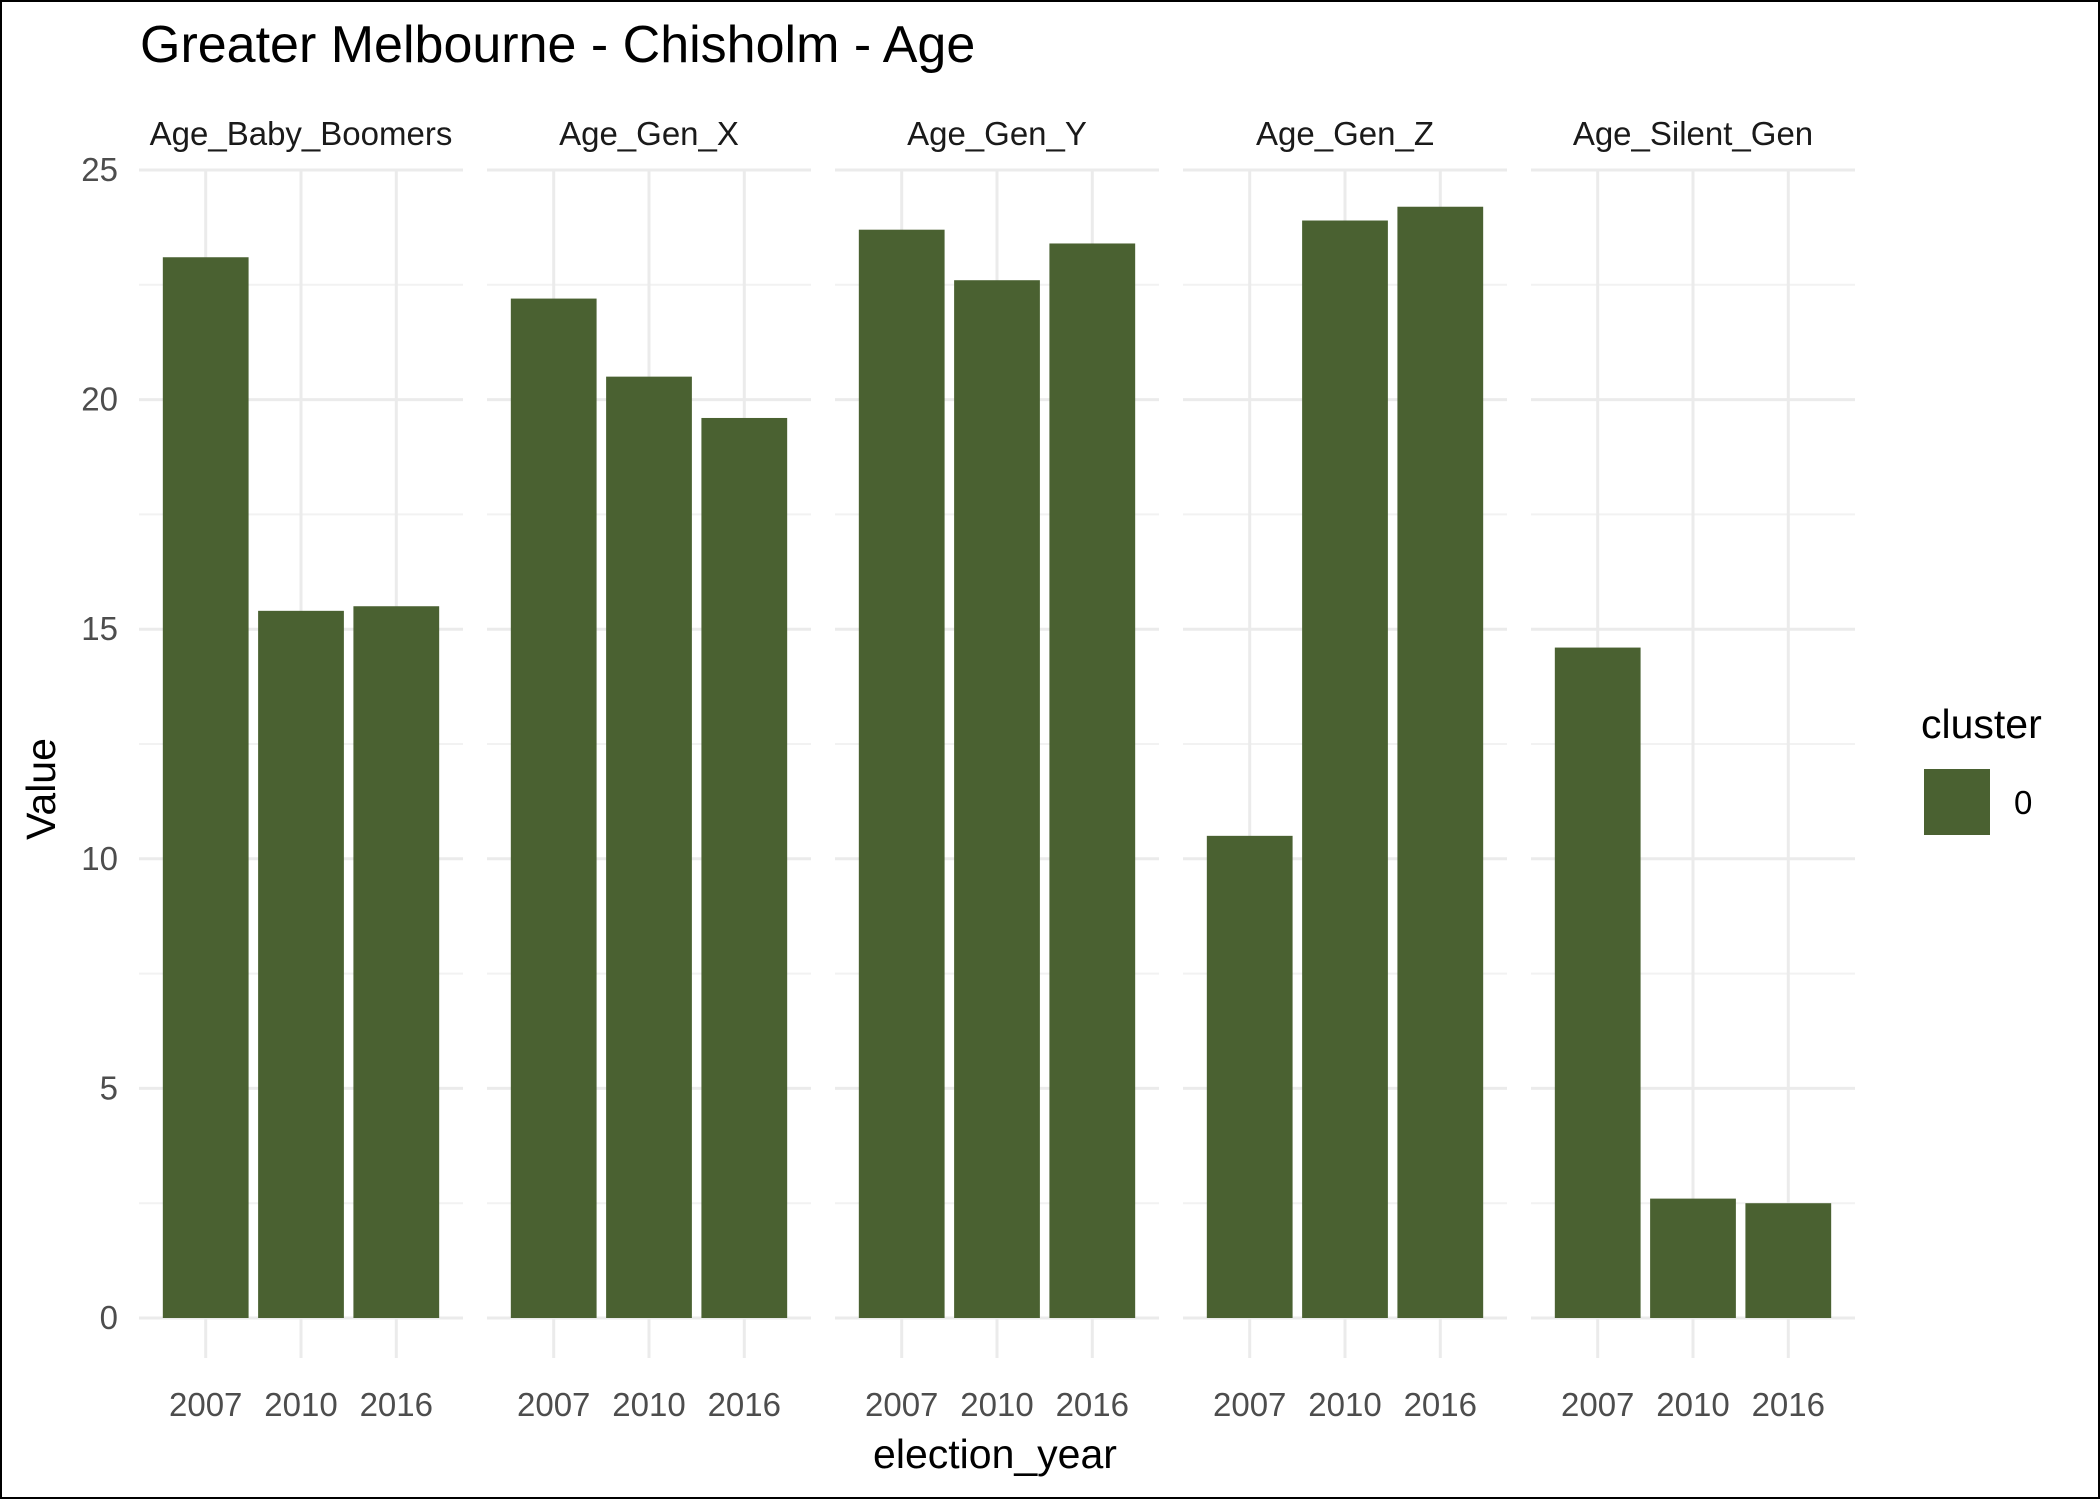 Image resolution: width=2100 pixels, height=1501 pixels. What do you see at coordinates (557, 45) in the screenshot?
I see `chart-title: Greater Melbourne - Chisholm - Age` at bounding box center [557, 45].